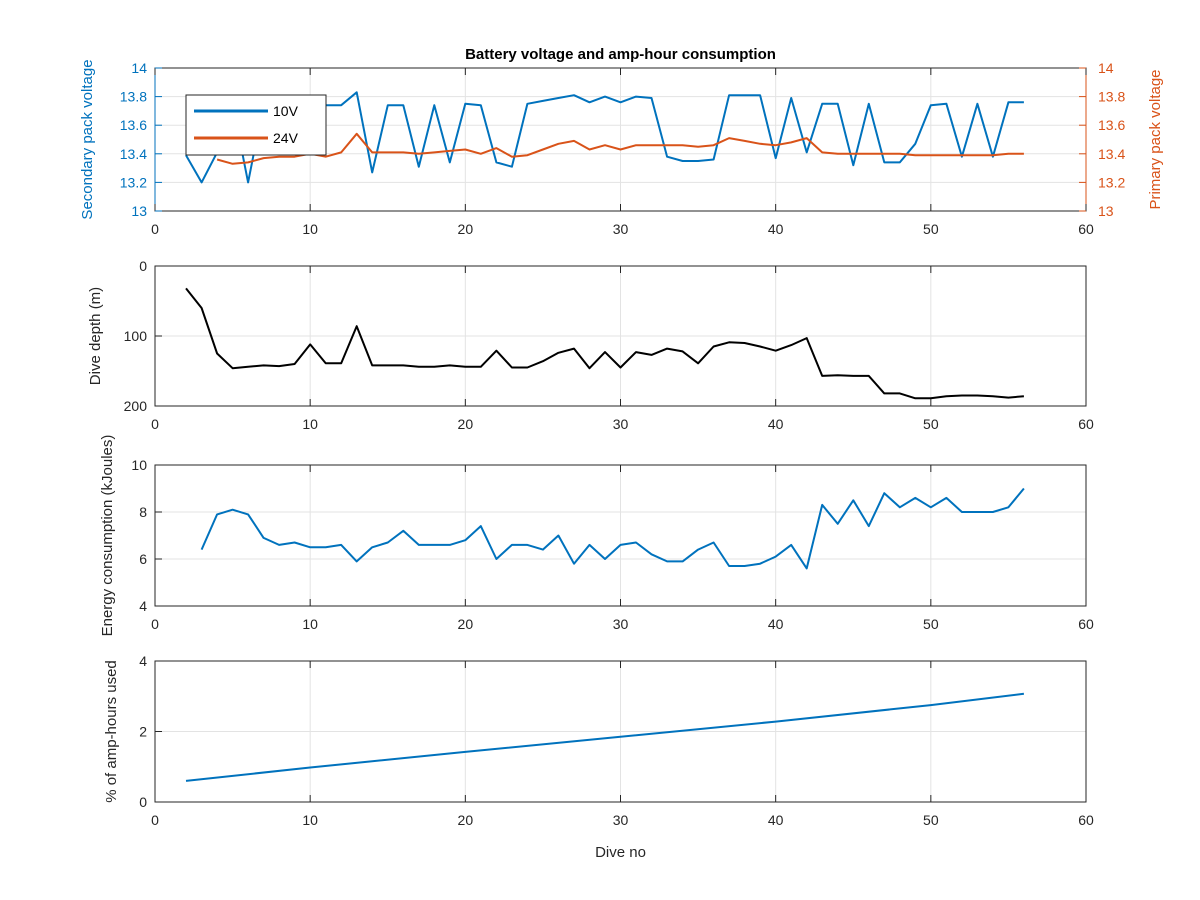  Describe the element at coordinates (620, 54) in the screenshot. I see `chart-title: Battery voltage and amp-hour consumption` at that location.